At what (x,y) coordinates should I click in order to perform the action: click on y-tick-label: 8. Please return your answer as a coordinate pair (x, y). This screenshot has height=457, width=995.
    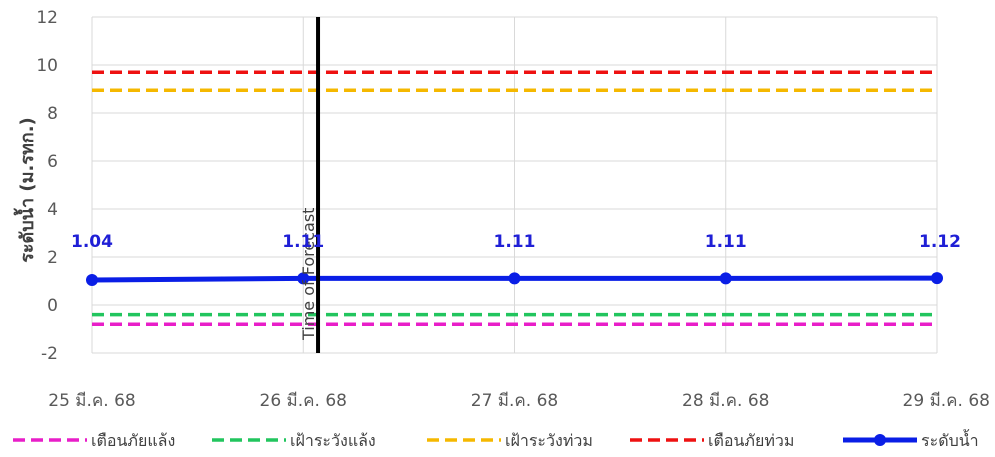
    Looking at the image, I should click on (52, 114).